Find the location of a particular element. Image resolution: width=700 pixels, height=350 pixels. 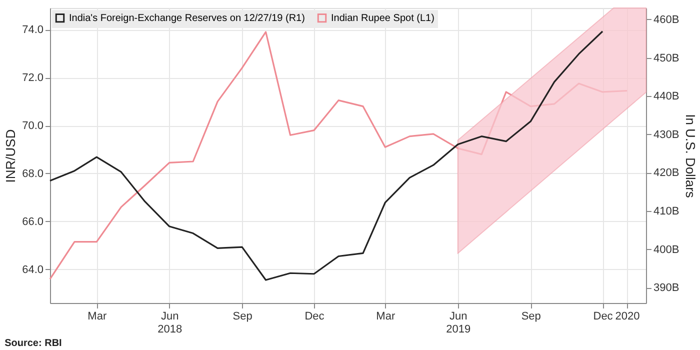

y2-tick-label: 450B is located at coordinates (667, 58).